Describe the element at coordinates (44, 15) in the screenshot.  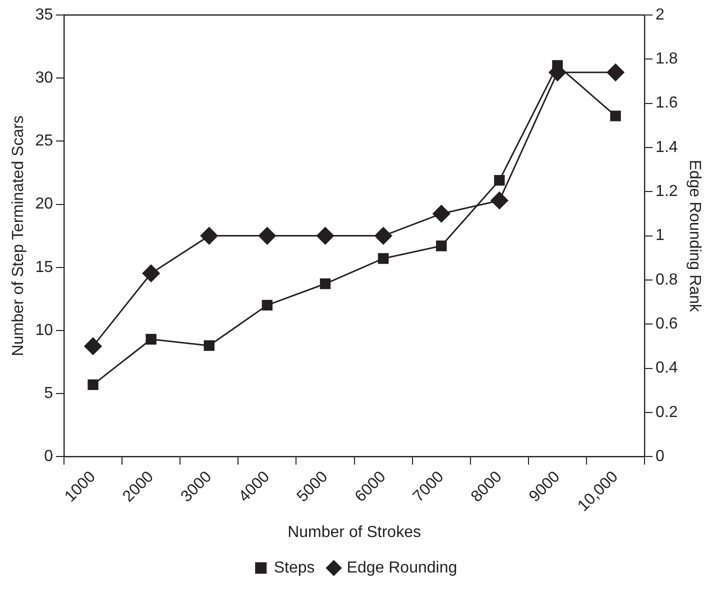
I see `y-tick-label: 35` at that location.